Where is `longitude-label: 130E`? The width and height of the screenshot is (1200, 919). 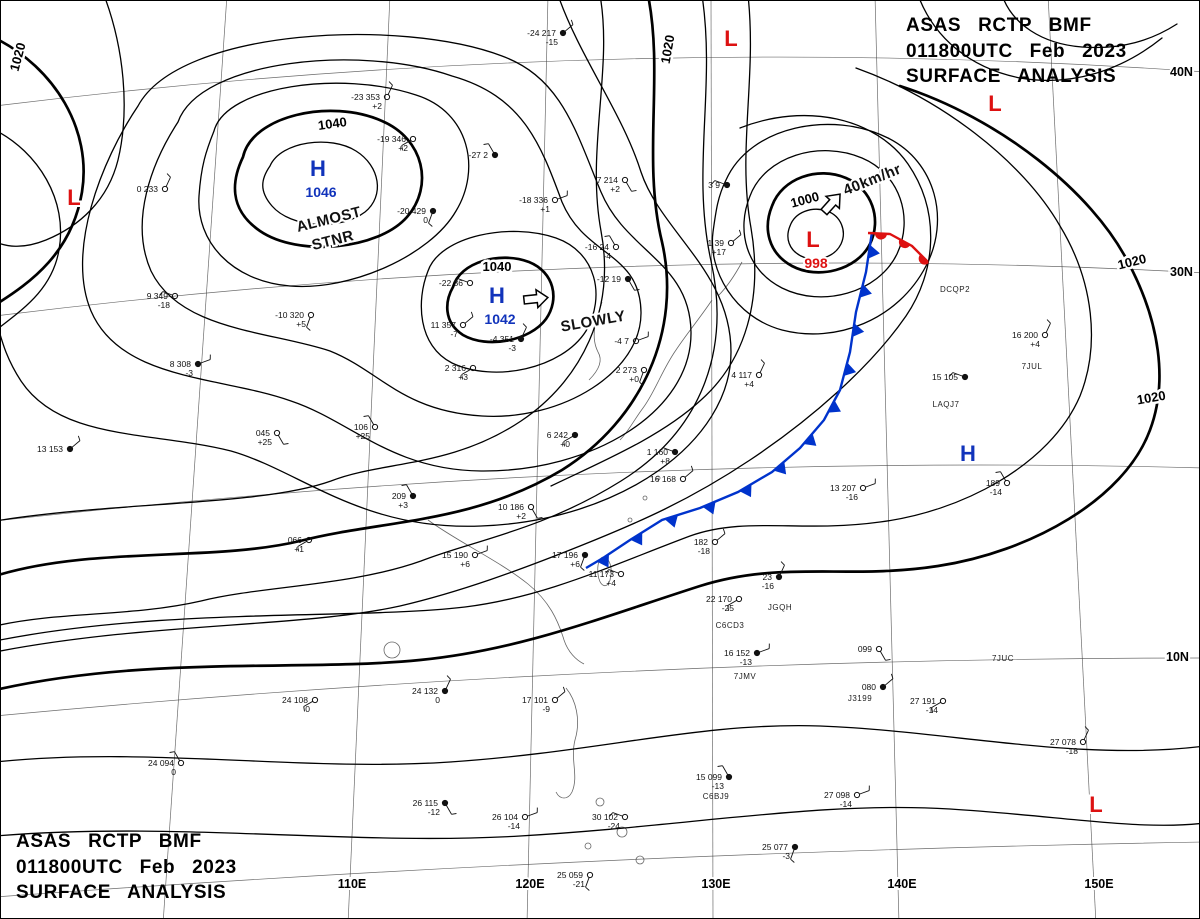 longitude-label: 130E is located at coordinates (715, 884).